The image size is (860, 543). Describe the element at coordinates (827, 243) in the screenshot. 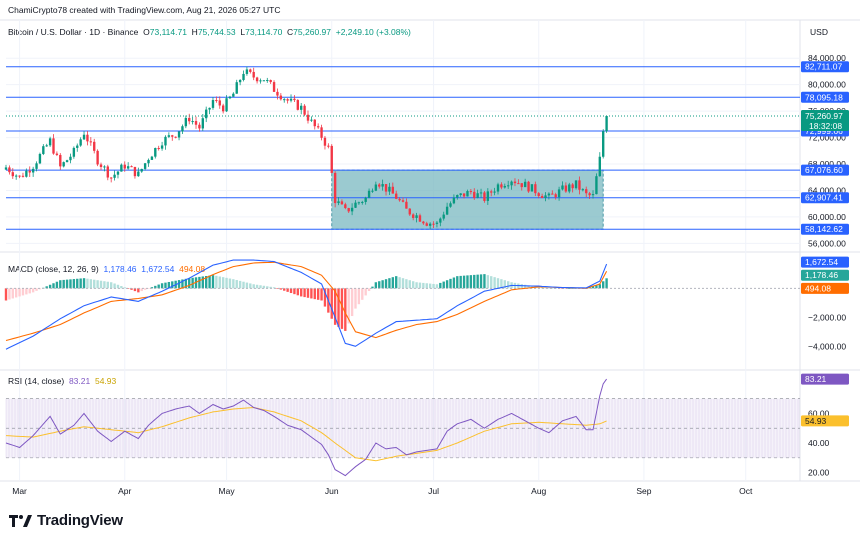

I see `price-tick-label: 56,000.00` at that location.